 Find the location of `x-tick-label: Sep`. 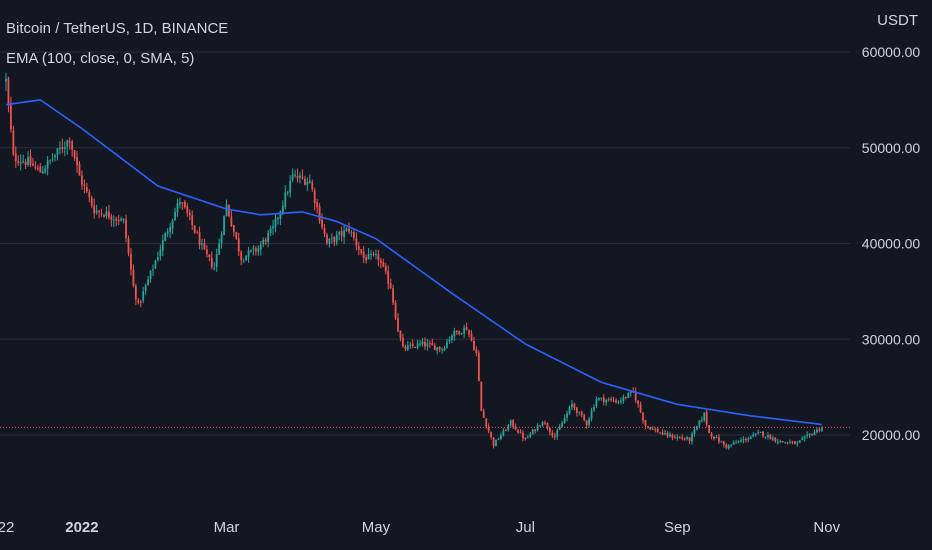

x-tick-label: Sep is located at coordinates (677, 527).